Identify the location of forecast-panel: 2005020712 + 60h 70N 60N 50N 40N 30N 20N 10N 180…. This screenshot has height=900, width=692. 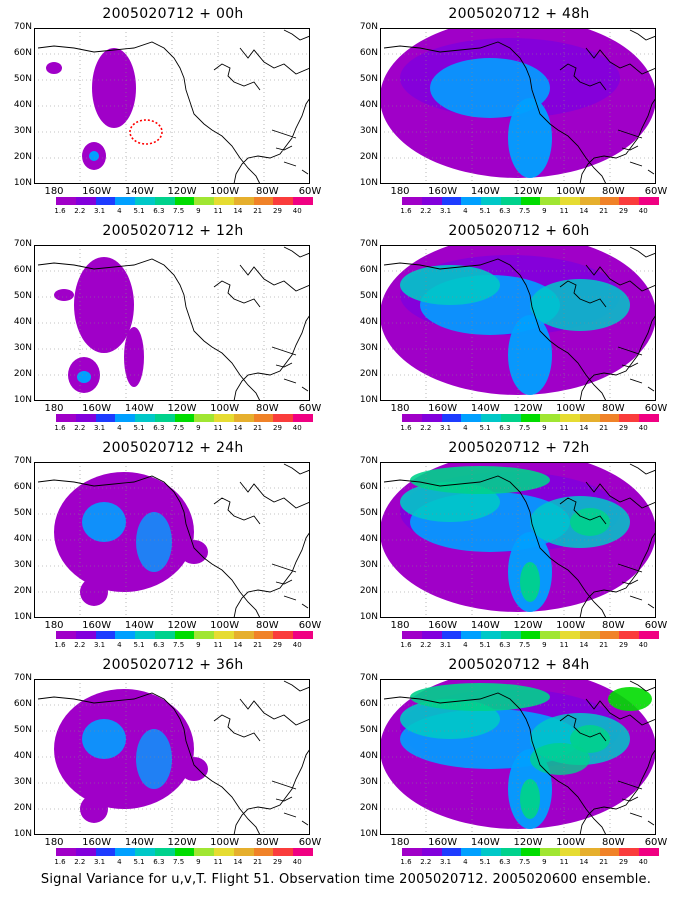
(519, 324).